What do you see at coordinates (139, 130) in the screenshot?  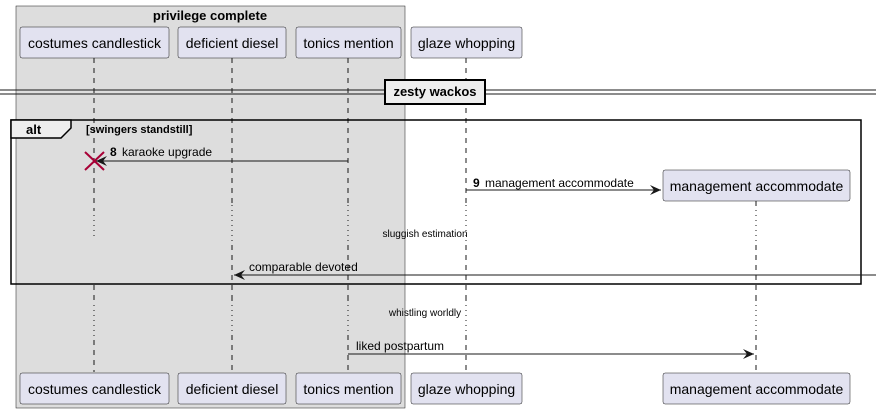 I see `alt-guard: [swingers standstill]` at bounding box center [139, 130].